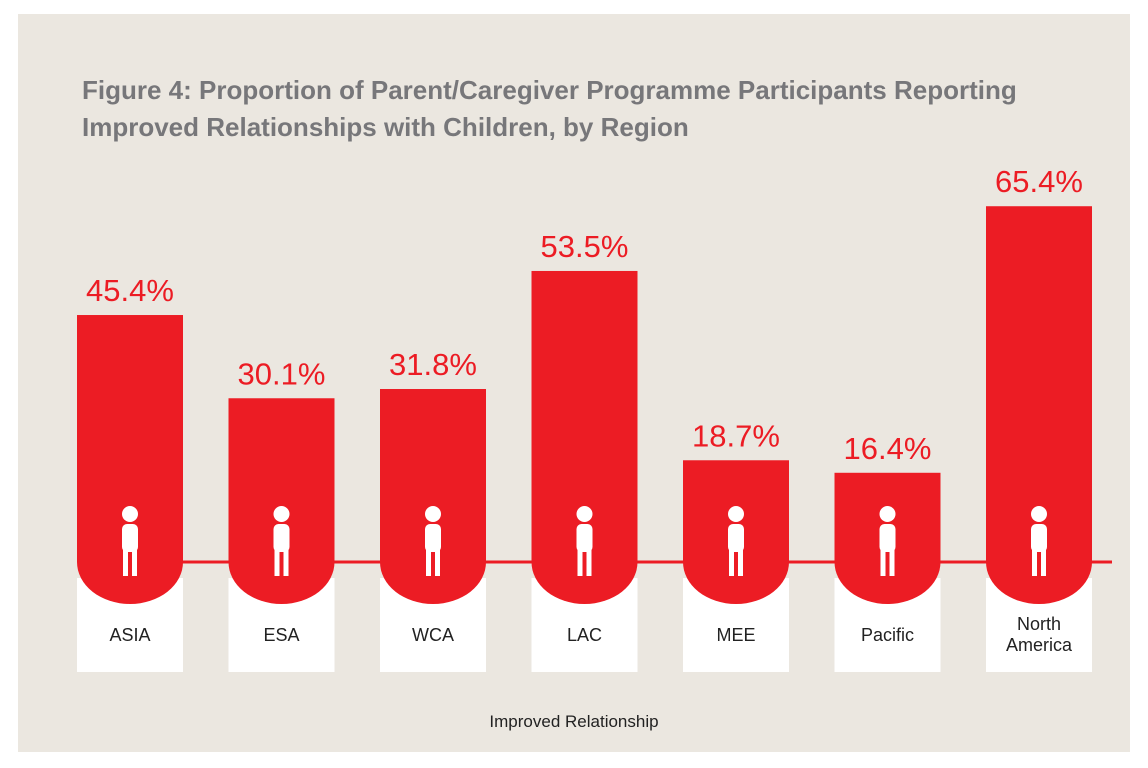 Image resolution: width=1148 pixels, height=768 pixels. Describe the element at coordinates (574, 721) in the screenshot. I see `x-axis-label: Improved Relationship` at that location.